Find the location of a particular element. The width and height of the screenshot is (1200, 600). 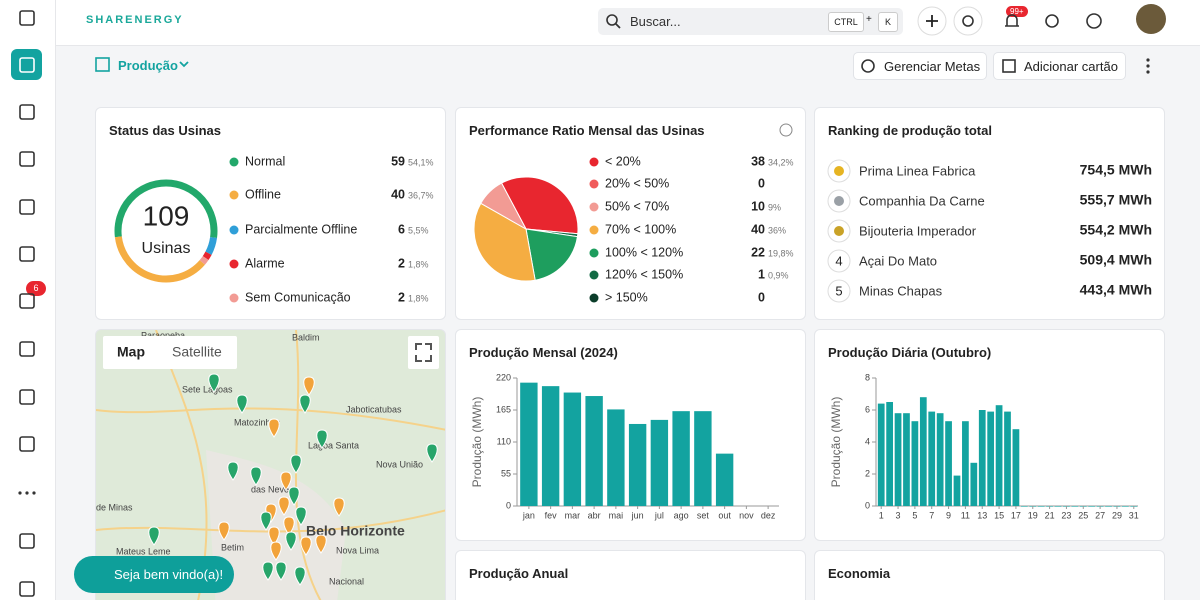

map-tab: Satellite is located at coordinates (197, 352).